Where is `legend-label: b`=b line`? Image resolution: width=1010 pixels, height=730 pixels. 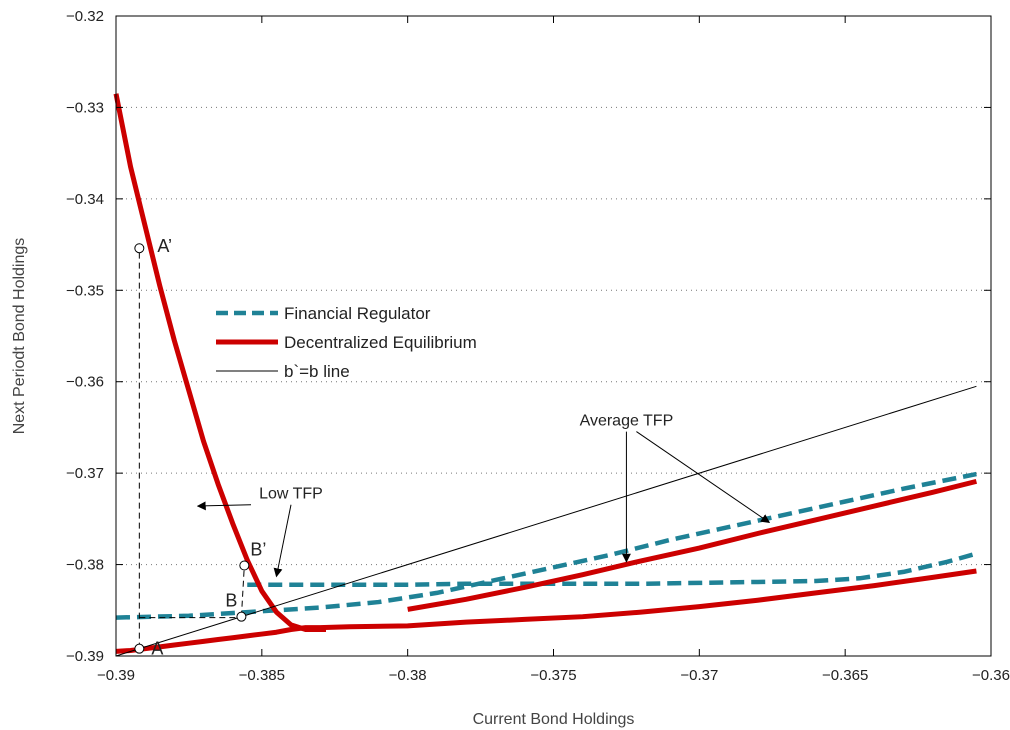
legend-label: b`=b line is located at coordinates (317, 371).